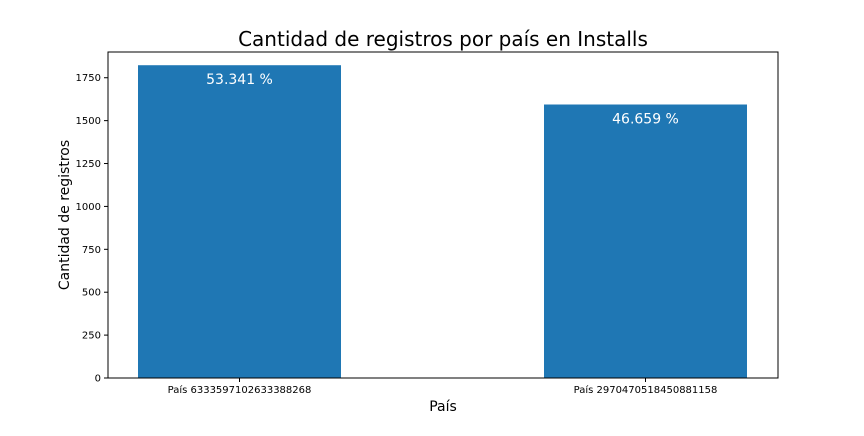  Describe the element at coordinates (88, 207) in the screenshot. I see `y-tick-label: 1000` at that location.